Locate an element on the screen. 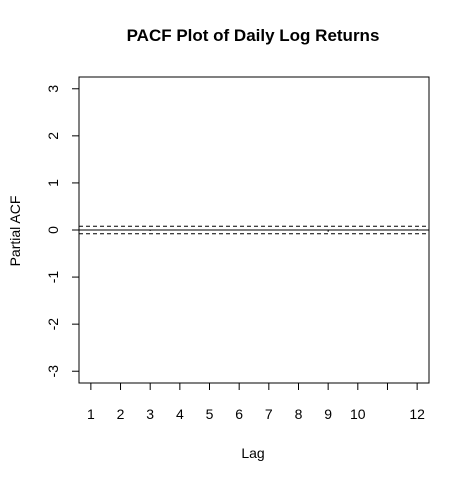  x-tick-label: 10 is located at coordinates (358, 414).